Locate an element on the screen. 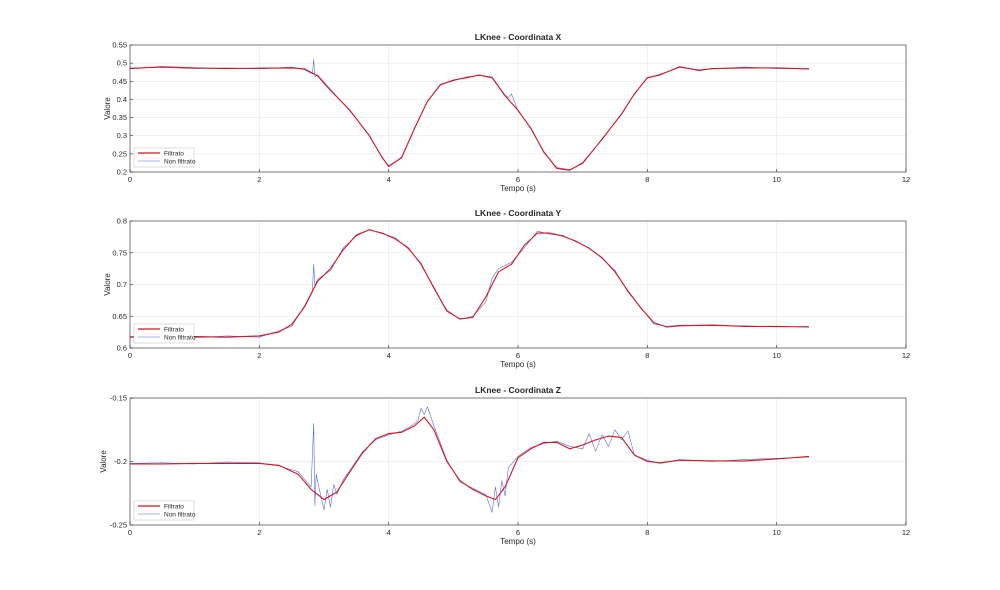 The width and height of the screenshot is (1000, 590). y-tick-label: 0.6 is located at coordinates (122, 348).